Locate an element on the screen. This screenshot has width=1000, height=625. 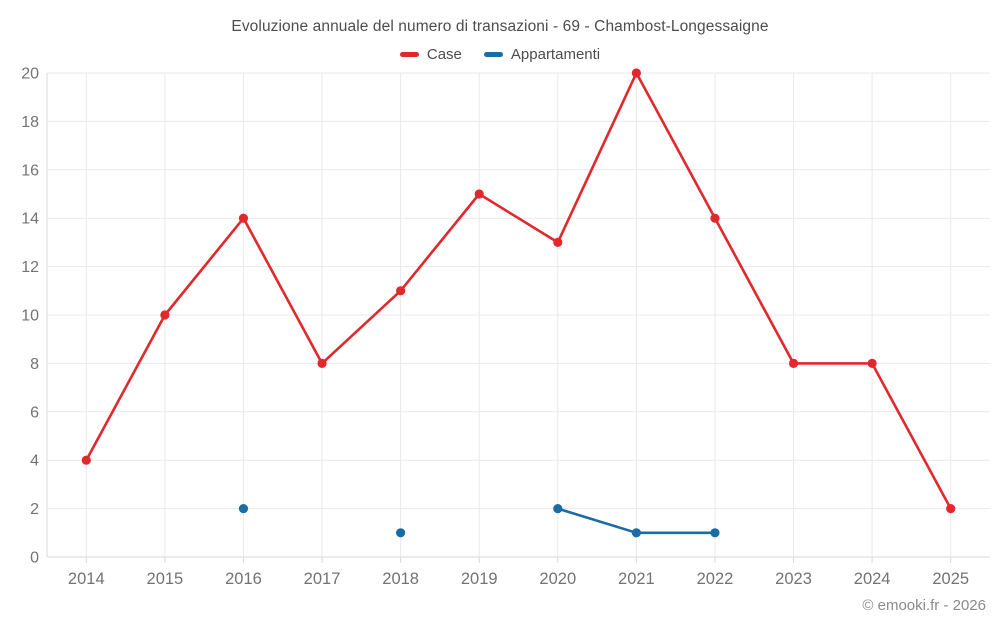
y-tick-label: 6 is located at coordinates (34, 412).